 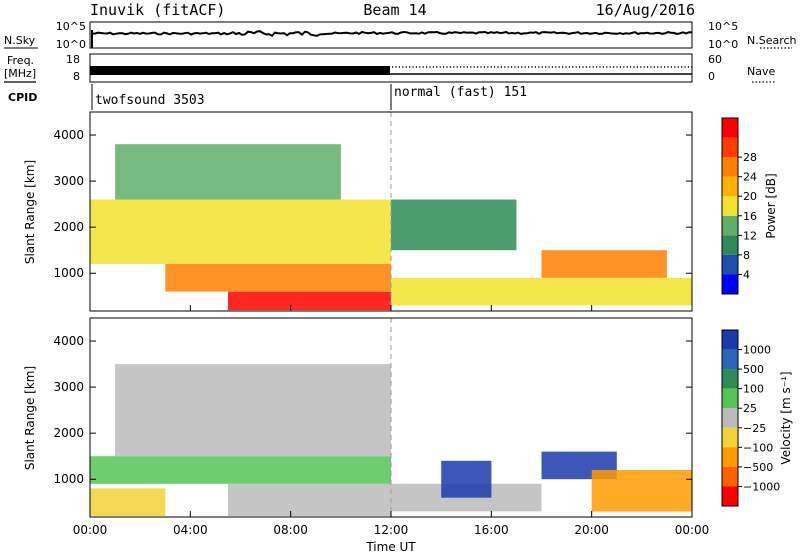 What do you see at coordinates (711, 76) in the screenshot?
I see `nave-tick-bottom: 0` at bounding box center [711, 76].